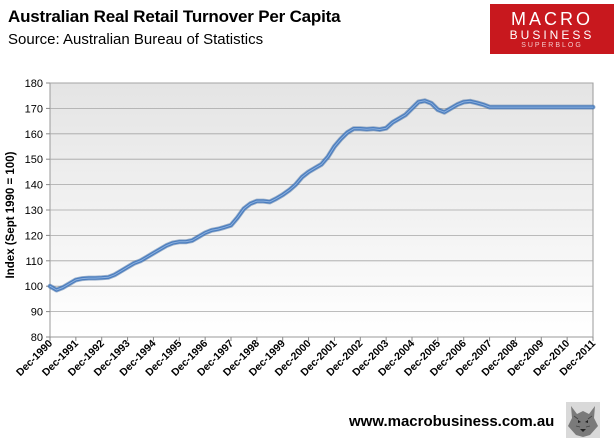 Image resolution: width=616 pixels, height=444 pixels. What do you see at coordinates (552, 19) in the screenshot?
I see `logo-line-1: MACRO` at bounding box center [552, 19].